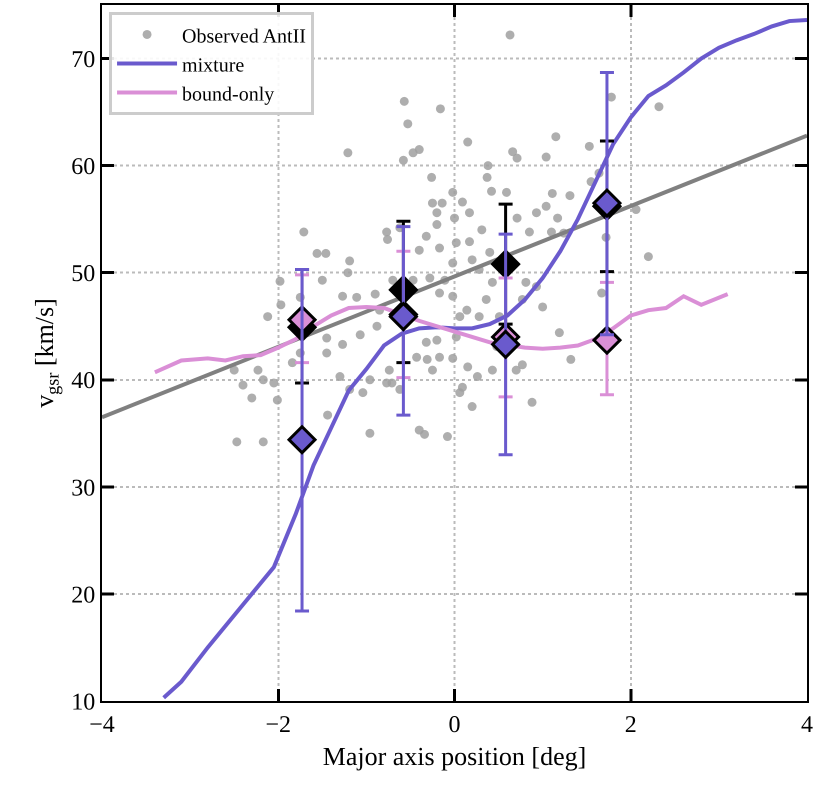 This screenshot has height=799, width=815. What do you see at coordinates (83, 274) in the screenshot?
I see `y-tick-label: 50` at bounding box center [83, 274].